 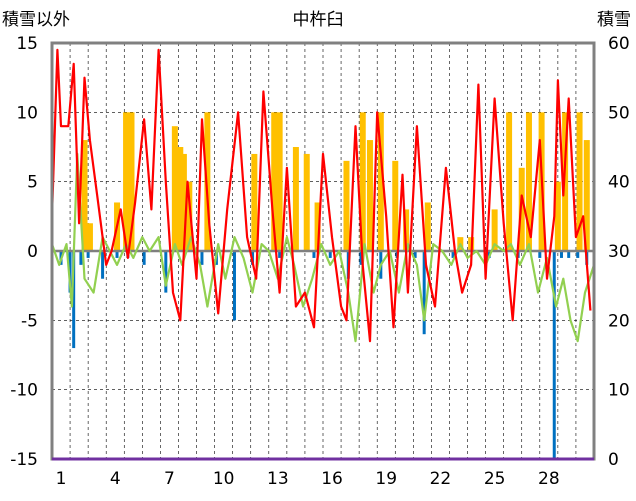 What do you see at coordinates (619, 391) in the screenshot?
I see `y-tick-right-label: 10` at bounding box center [619, 391].